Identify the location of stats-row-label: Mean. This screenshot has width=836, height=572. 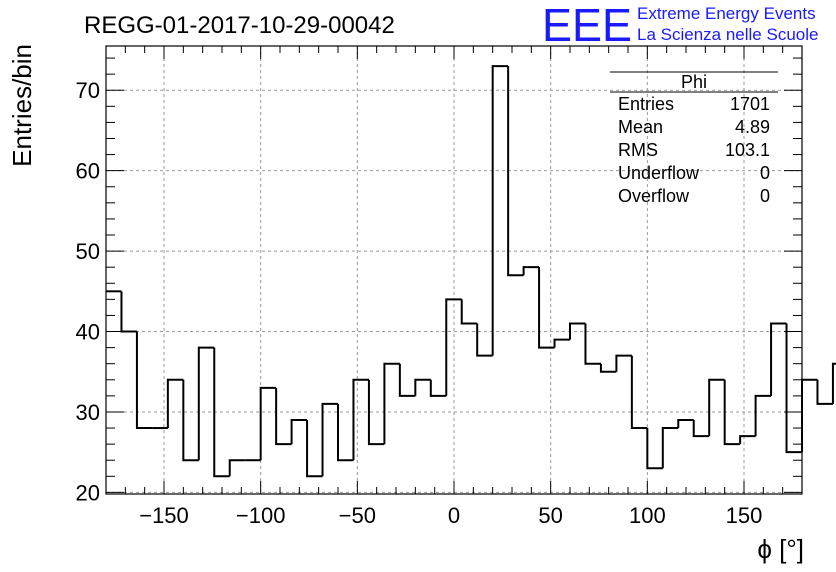
(640, 127).